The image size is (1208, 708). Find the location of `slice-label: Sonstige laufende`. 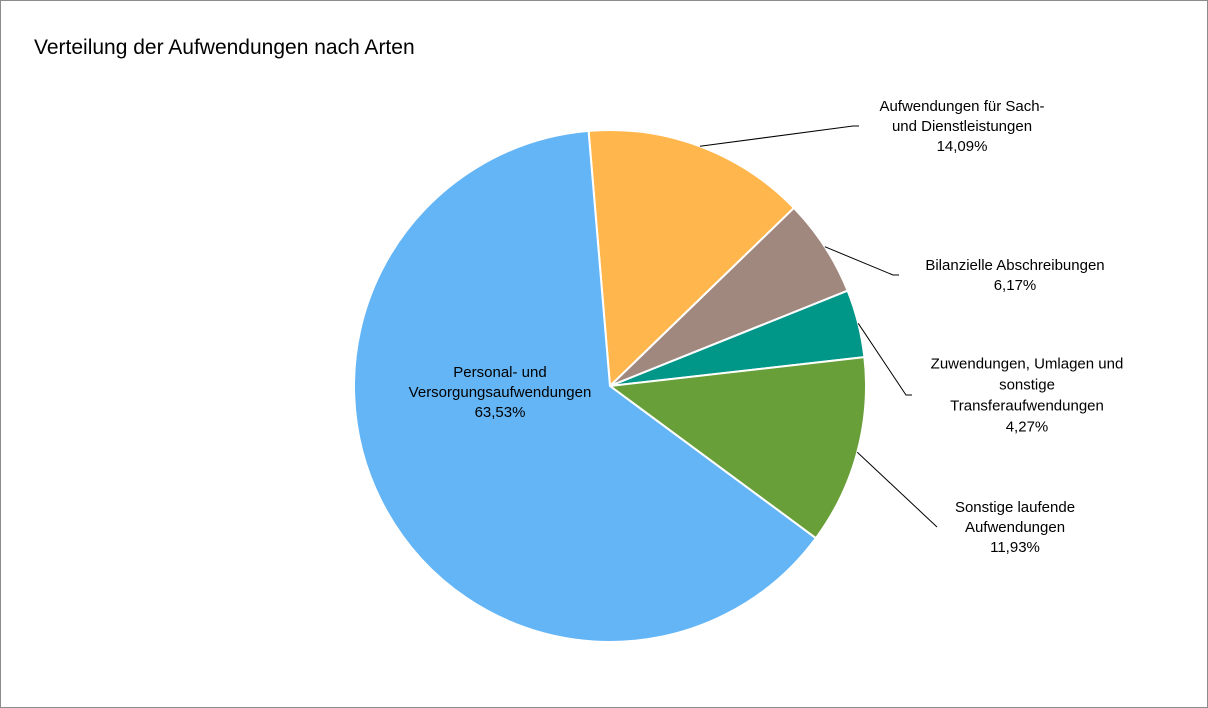

slice-label: Sonstige laufende is located at coordinates (1015, 507).